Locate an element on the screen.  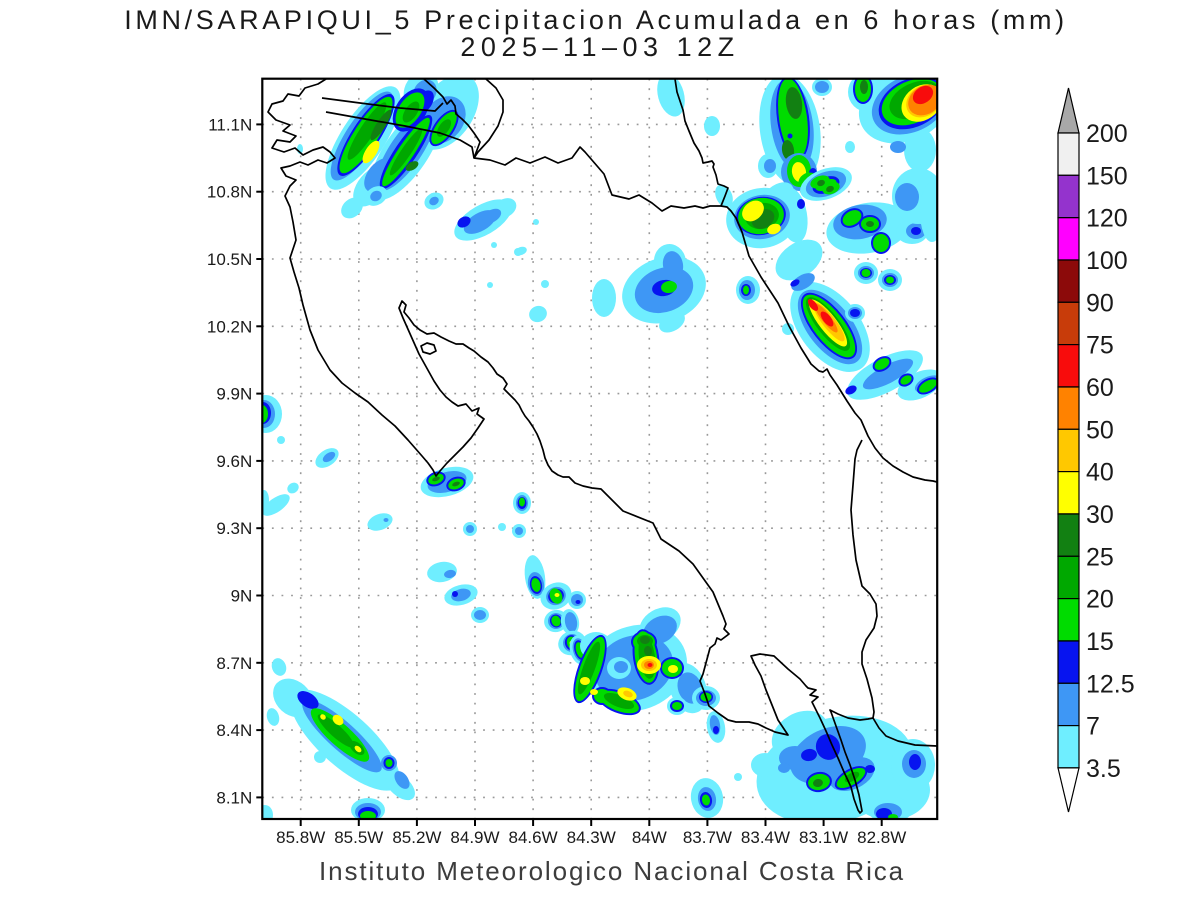
svg-text: 90 is located at coordinates (1100, 303).